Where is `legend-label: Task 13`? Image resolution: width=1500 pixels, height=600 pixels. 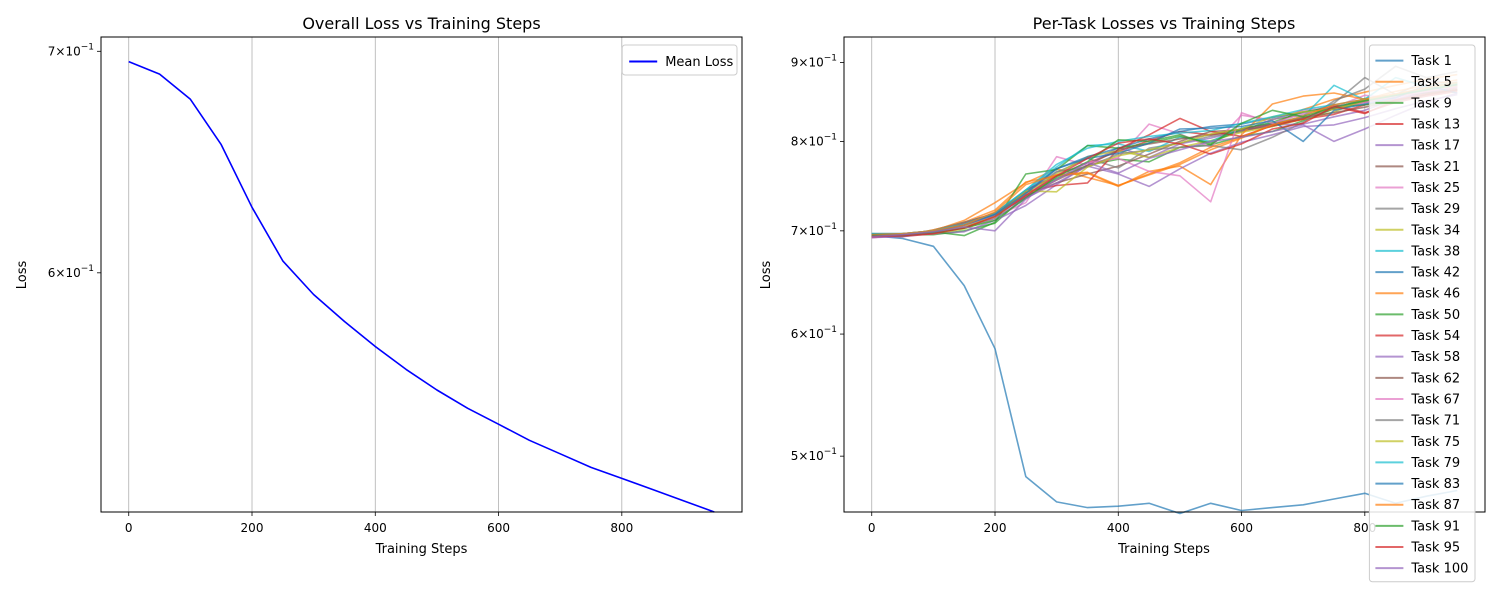 legend-label: Task 13 is located at coordinates (1435, 125).